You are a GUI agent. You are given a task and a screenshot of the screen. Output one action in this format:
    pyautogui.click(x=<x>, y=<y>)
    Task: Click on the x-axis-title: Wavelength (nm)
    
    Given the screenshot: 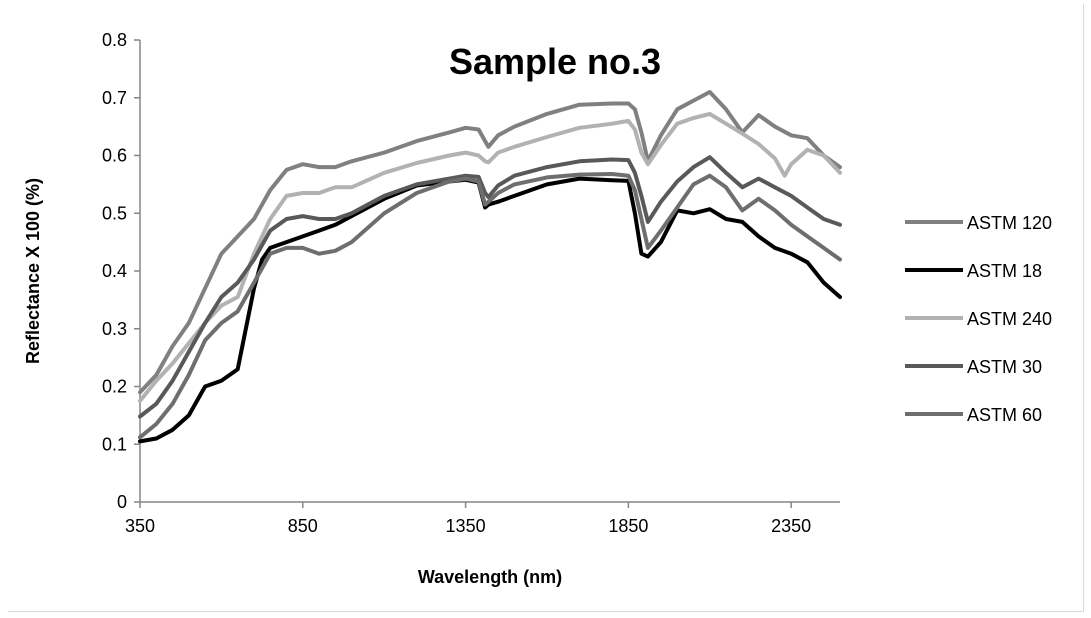 What is the action you would take?
    pyautogui.click(x=490, y=577)
    